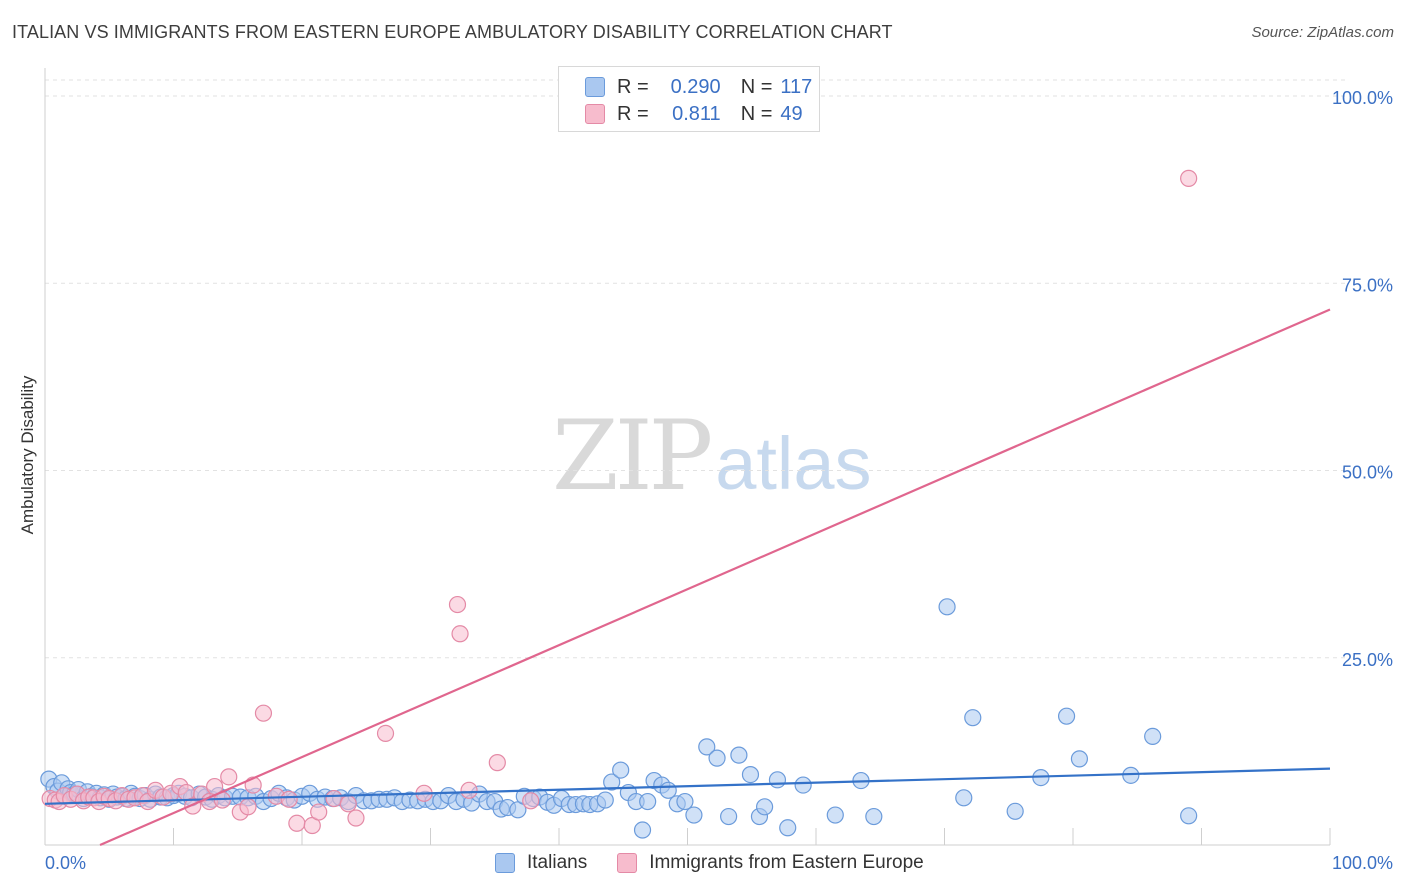 This screenshot has height=892, width=1406. I want to click on legend-n-value: 117, so click(796, 86).